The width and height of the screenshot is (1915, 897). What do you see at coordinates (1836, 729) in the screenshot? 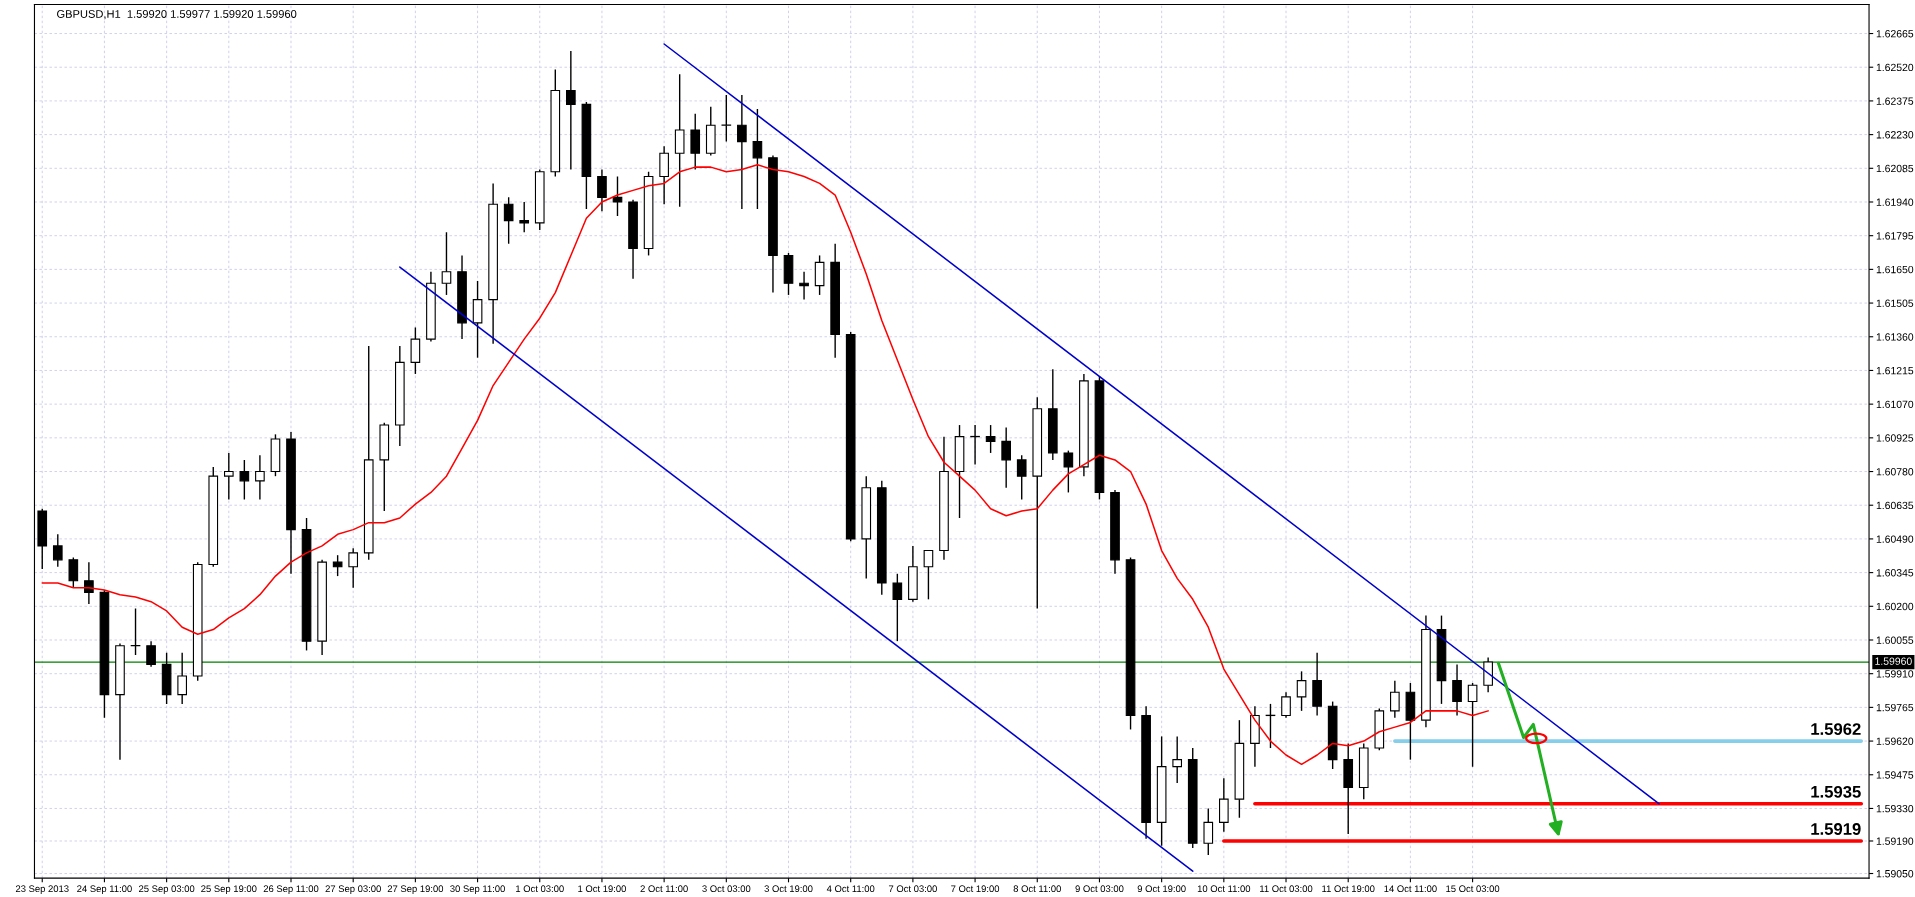
I see `series-label: 1.5962` at bounding box center [1836, 729].